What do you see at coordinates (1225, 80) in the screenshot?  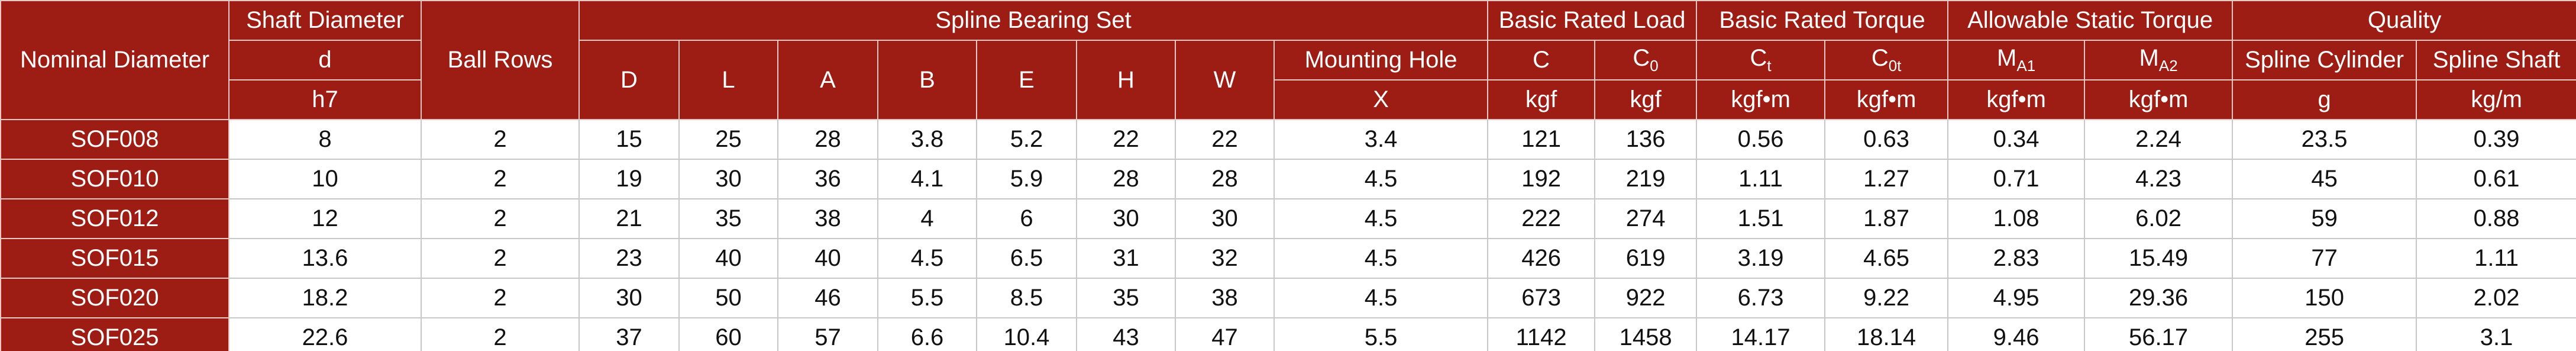 I see `header-cell: W` at bounding box center [1225, 80].